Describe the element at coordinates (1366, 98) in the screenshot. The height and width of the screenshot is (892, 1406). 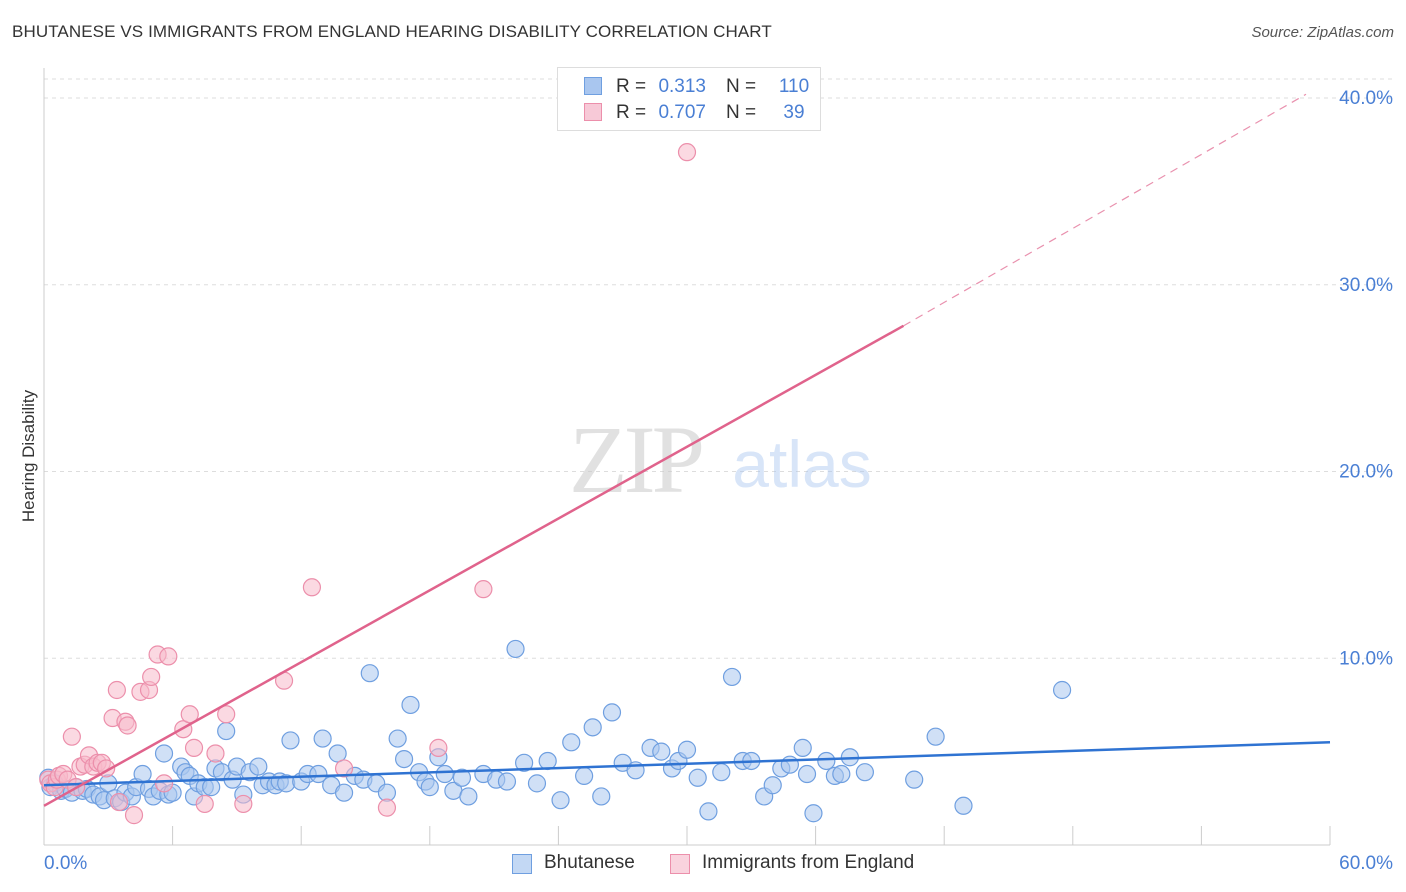
I see `y-tick-label: 40.0%` at that location.